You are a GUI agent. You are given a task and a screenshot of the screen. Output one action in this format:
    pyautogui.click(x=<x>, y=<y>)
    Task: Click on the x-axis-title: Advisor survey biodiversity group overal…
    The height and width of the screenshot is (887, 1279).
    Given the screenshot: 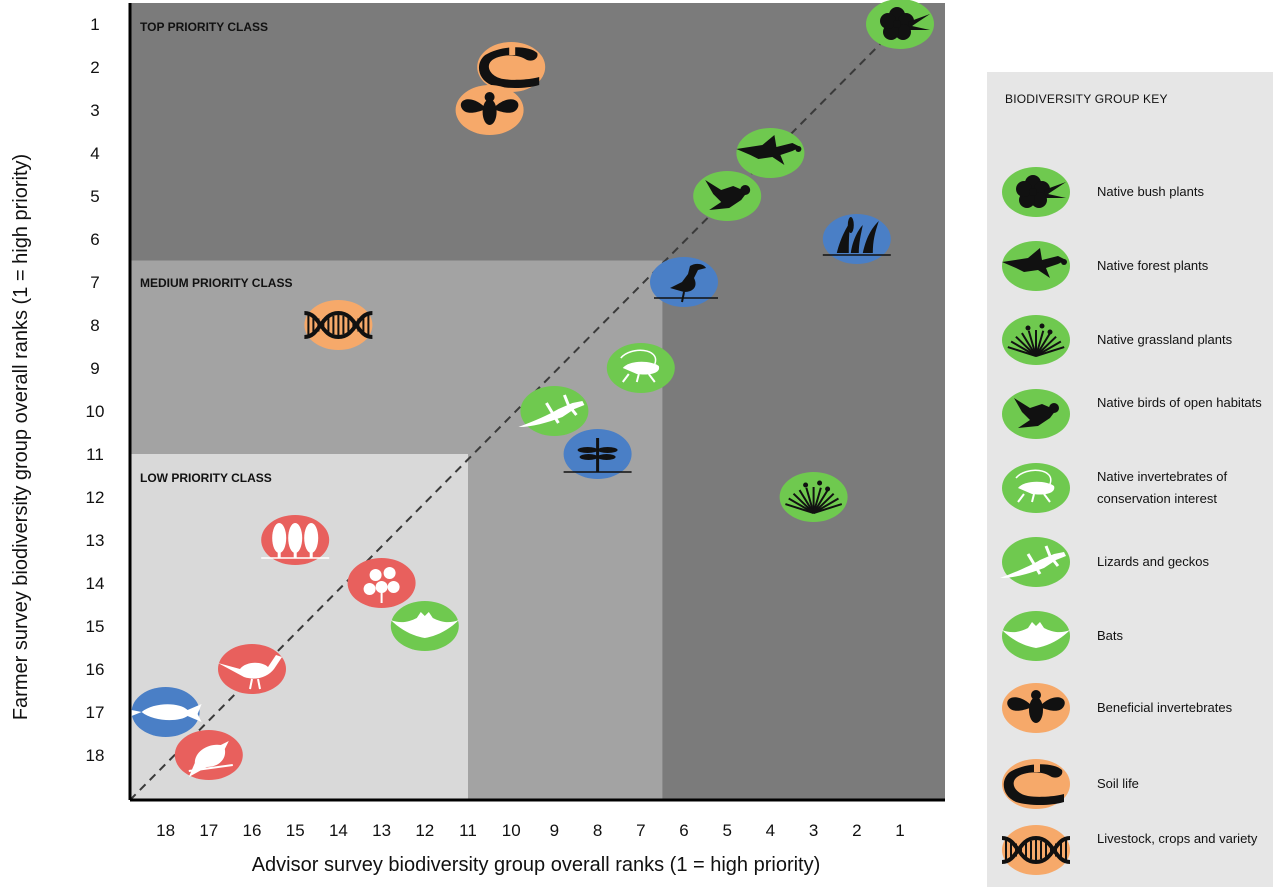 What is the action you would take?
    pyautogui.click(x=536, y=865)
    